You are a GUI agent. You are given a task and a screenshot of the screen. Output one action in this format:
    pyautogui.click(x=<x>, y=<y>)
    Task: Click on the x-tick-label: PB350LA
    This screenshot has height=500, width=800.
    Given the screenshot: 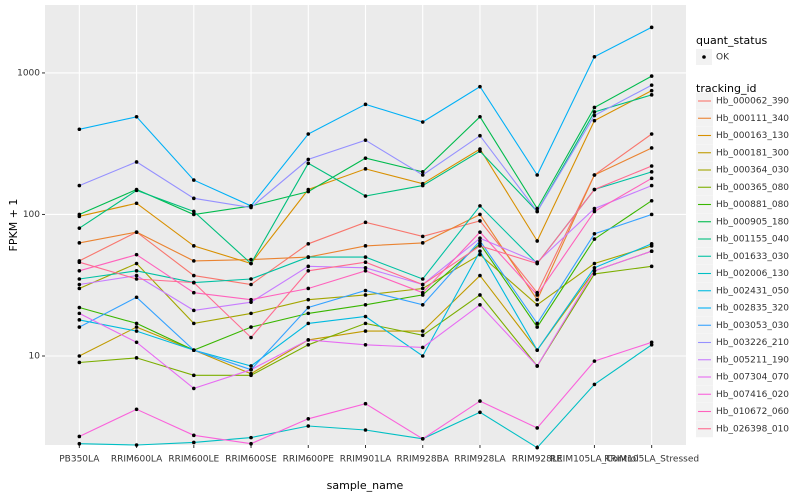 What is the action you would take?
    pyautogui.click(x=79, y=460)
    